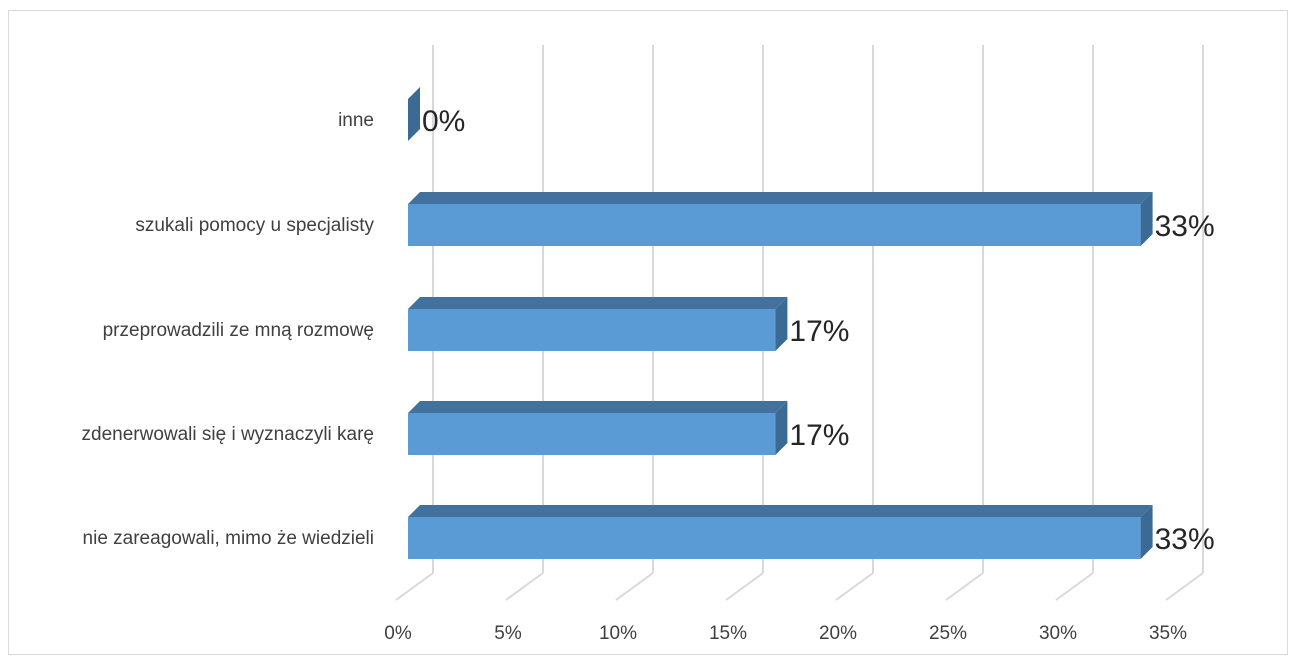 This screenshot has width=1295, height=659. I want to click on x-tick-label: 30%, so click(1058, 633).